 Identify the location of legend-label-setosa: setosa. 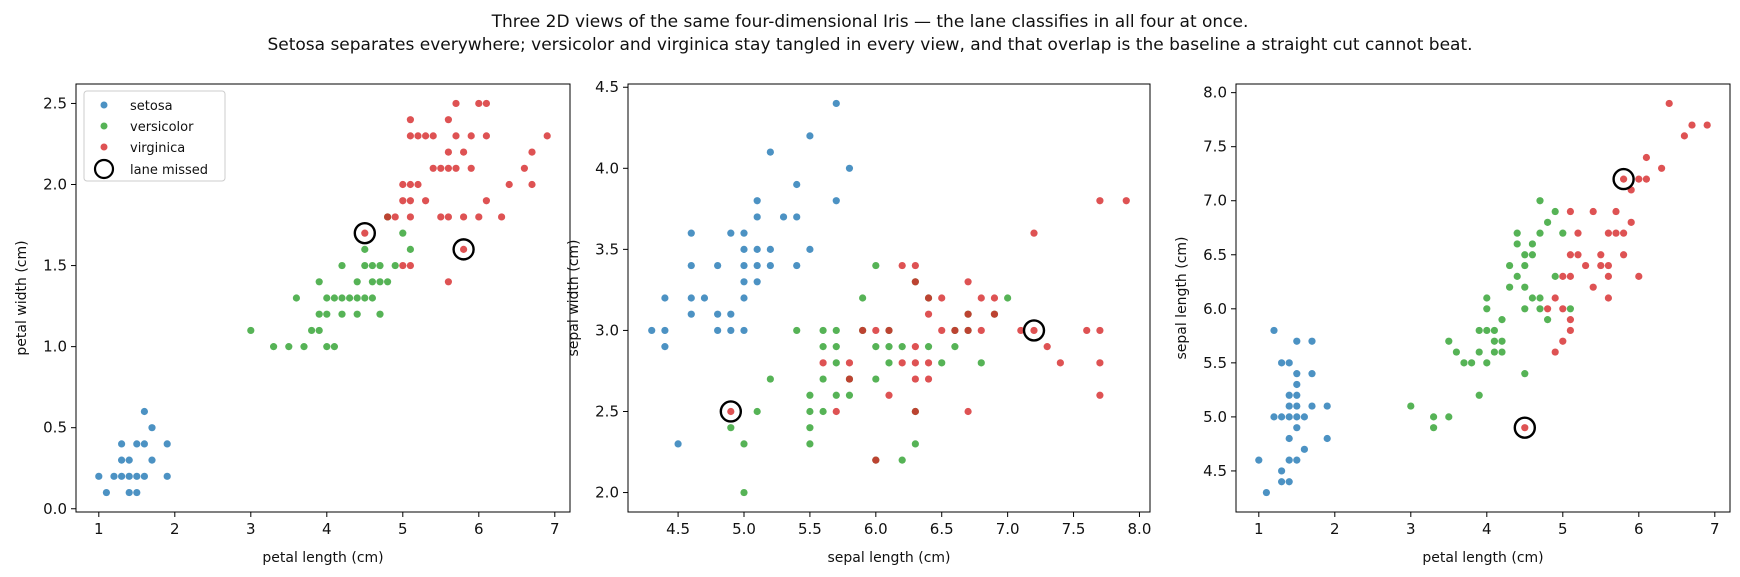
(151, 106).